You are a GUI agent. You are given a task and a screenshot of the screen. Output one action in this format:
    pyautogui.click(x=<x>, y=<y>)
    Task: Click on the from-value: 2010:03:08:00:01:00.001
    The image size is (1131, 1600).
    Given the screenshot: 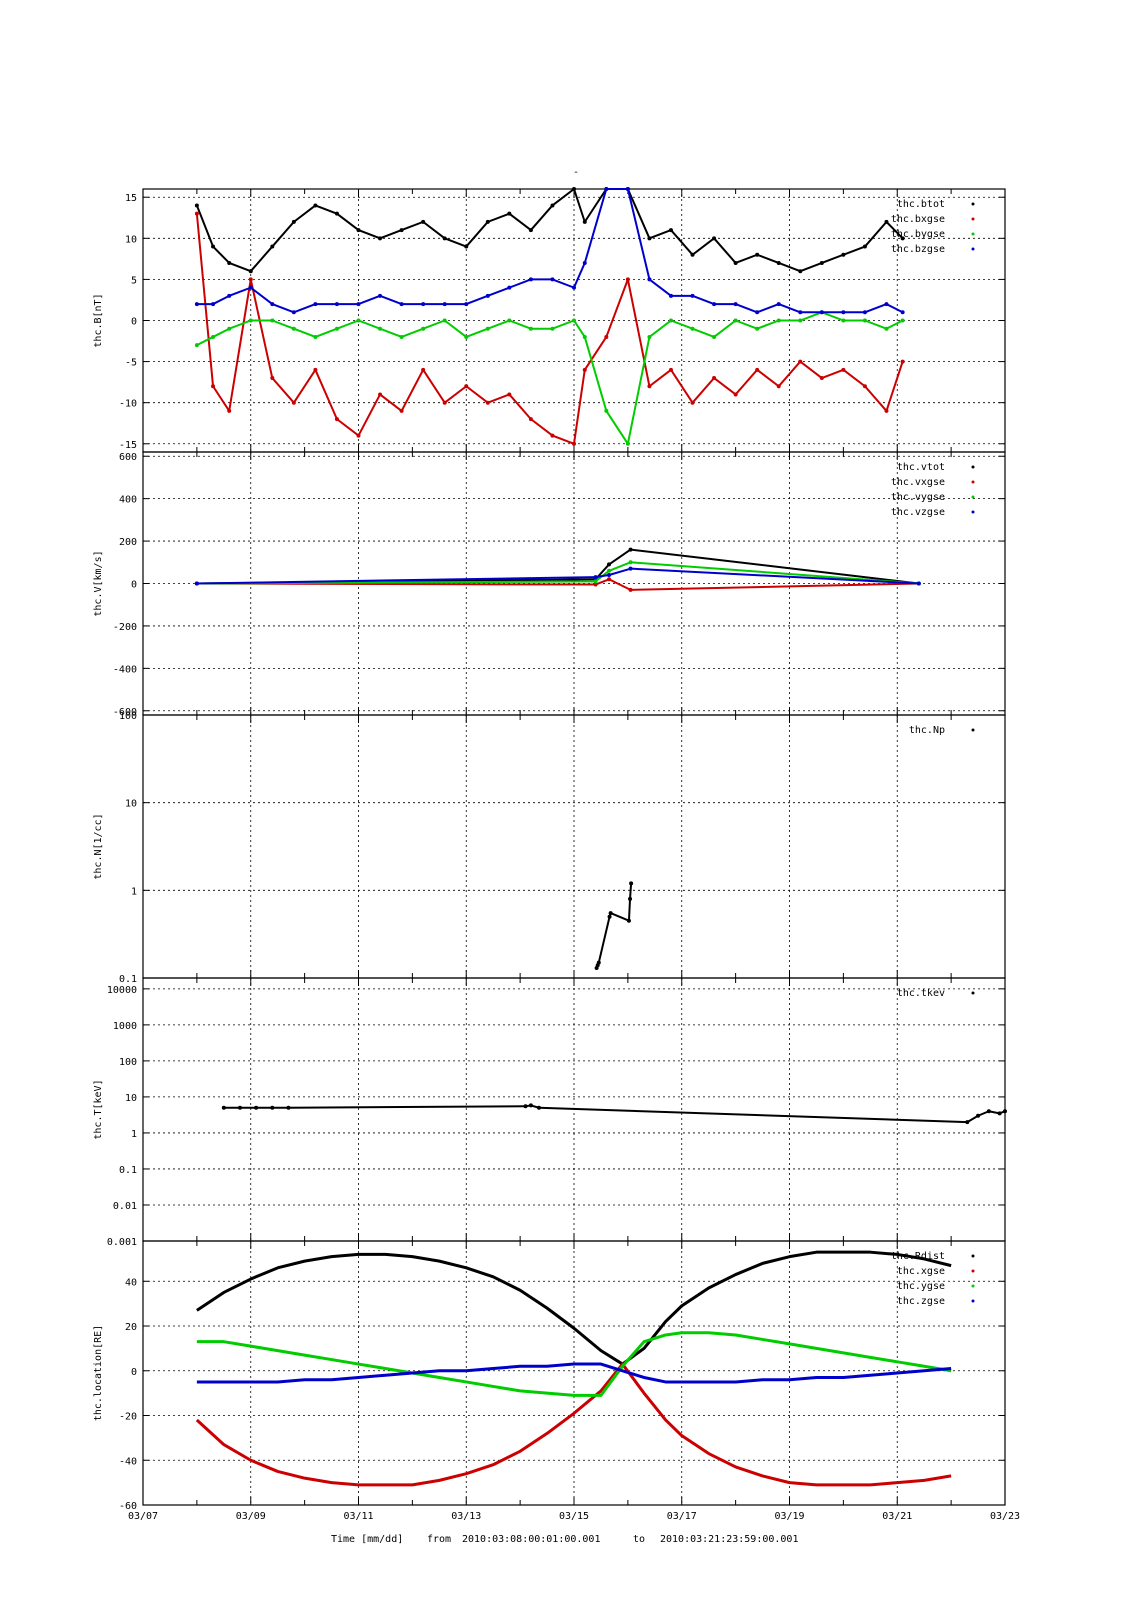 What is the action you would take?
    pyautogui.click(x=531, y=1539)
    